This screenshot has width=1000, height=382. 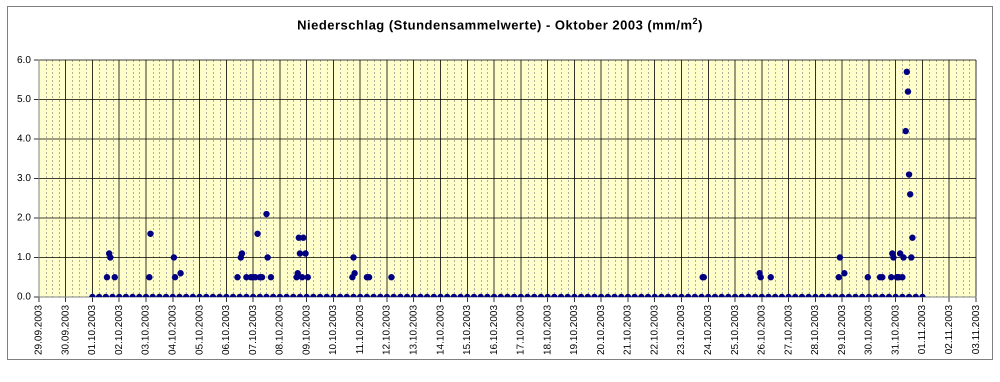 What do you see at coordinates (24, 297) in the screenshot?
I see `y-tick-label: 0.0` at bounding box center [24, 297].